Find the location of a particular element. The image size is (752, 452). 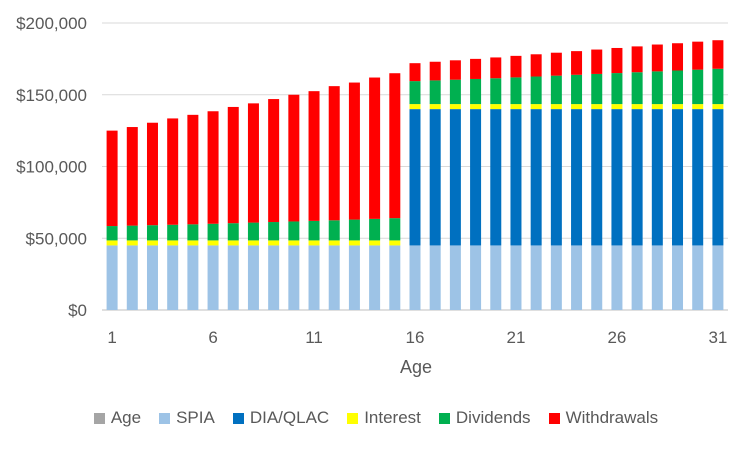

y-tick-label: $150,000 is located at coordinates (51, 95).